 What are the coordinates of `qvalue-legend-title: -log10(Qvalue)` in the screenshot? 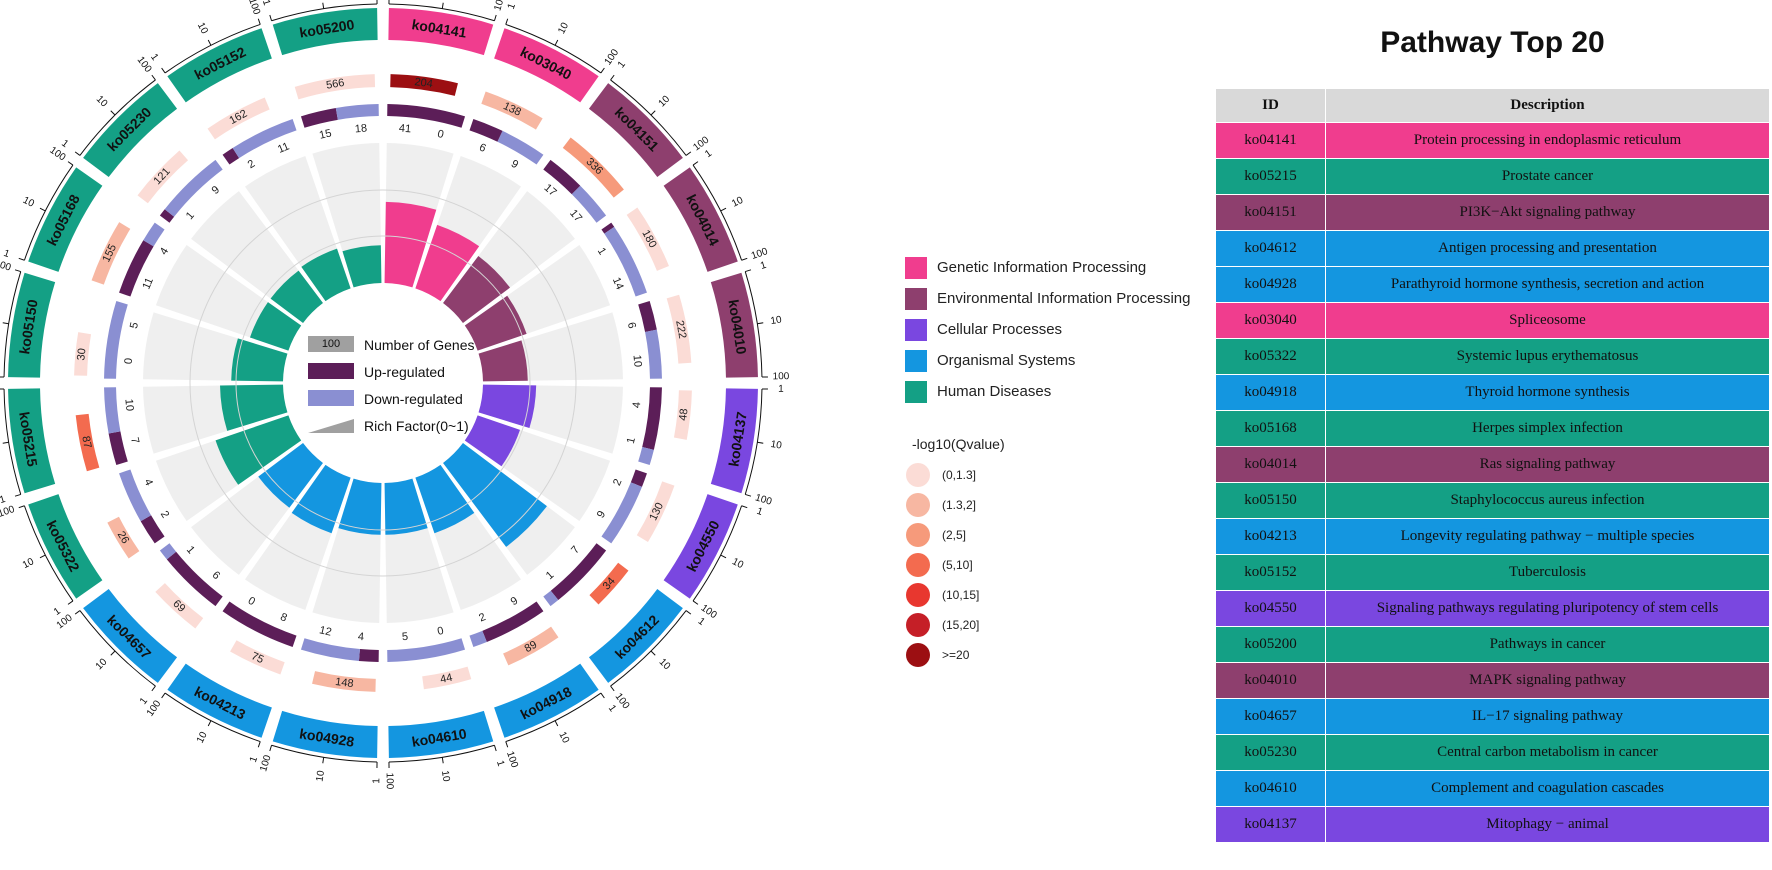 It's located at (958, 444).